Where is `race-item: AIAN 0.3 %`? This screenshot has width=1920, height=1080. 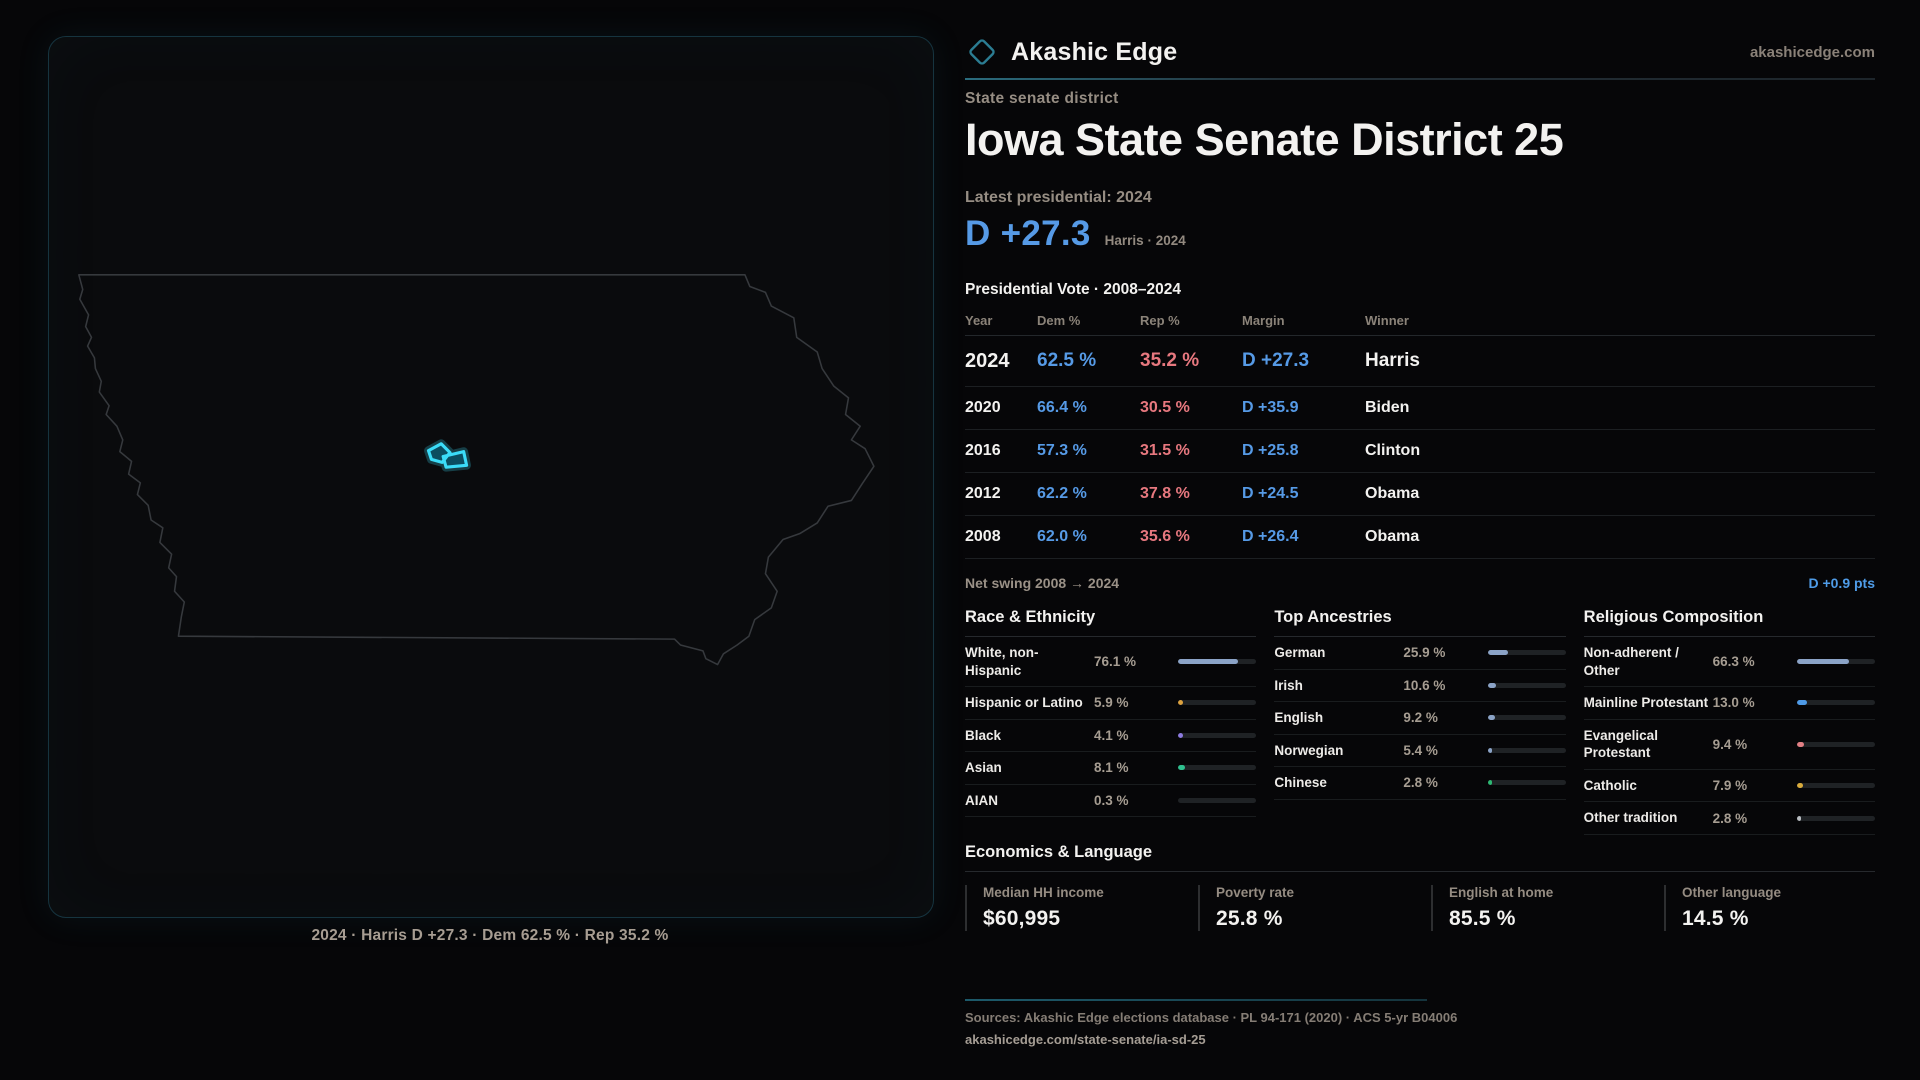 race-item: AIAN 0.3 % is located at coordinates (1111, 801).